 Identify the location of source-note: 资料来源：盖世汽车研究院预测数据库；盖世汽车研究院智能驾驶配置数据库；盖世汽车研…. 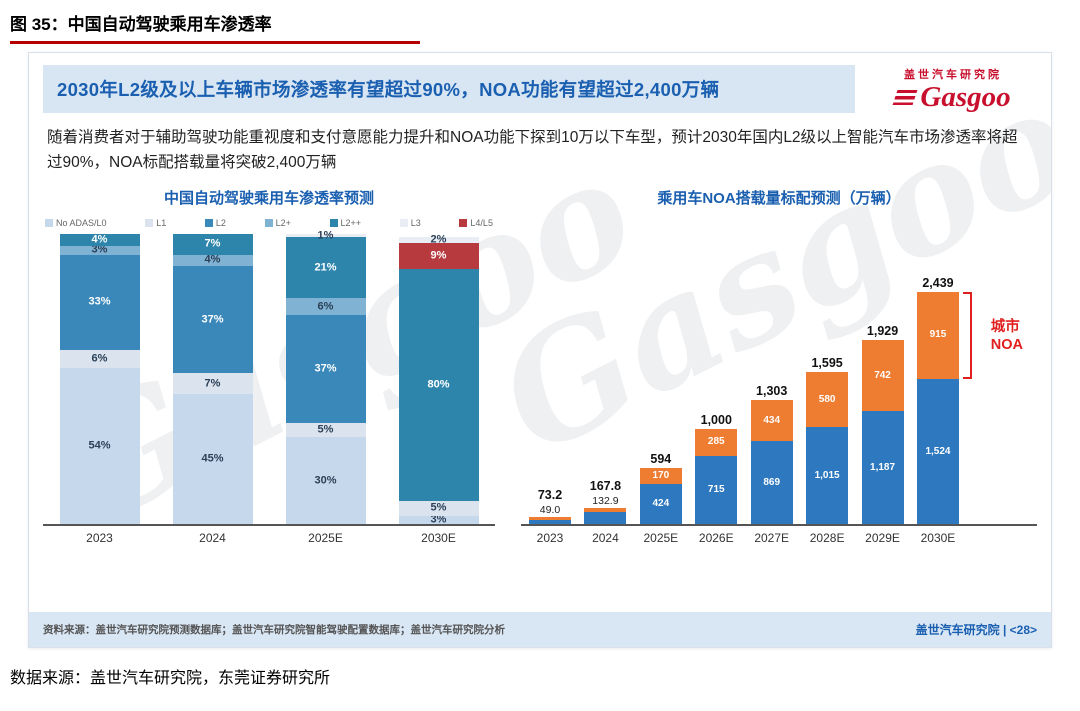
(274, 630).